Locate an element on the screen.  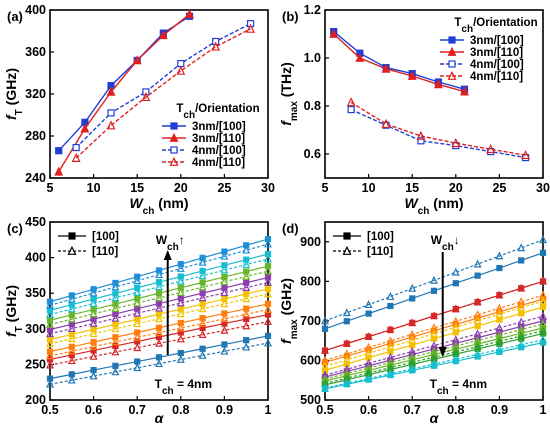
series-line-5-dashed is located at coordinates (159, 298).